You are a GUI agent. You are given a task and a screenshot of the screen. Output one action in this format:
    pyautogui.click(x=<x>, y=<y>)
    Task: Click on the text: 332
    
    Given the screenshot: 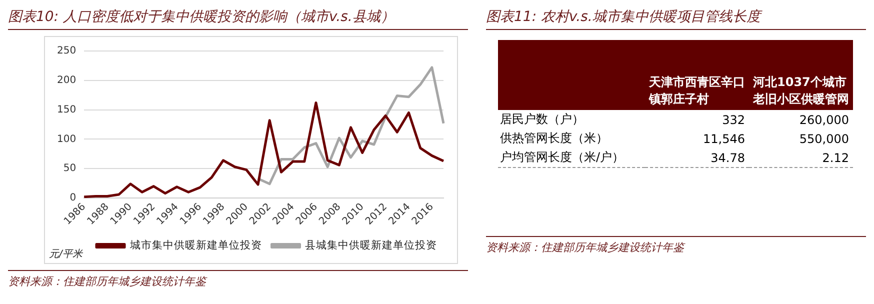 What is the action you would take?
    pyautogui.click(x=733, y=119)
    